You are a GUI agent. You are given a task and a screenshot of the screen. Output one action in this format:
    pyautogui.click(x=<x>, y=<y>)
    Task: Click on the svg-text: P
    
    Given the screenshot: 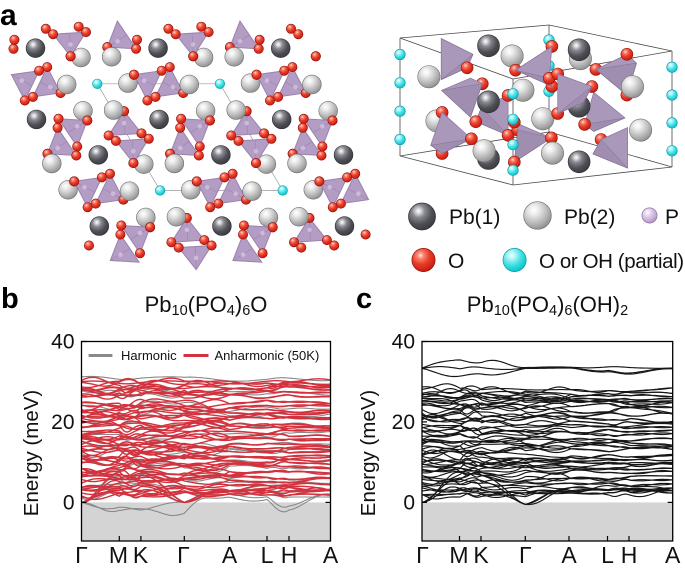 What is the action you would take?
    pyautogui.click(x=672, y=217)
    